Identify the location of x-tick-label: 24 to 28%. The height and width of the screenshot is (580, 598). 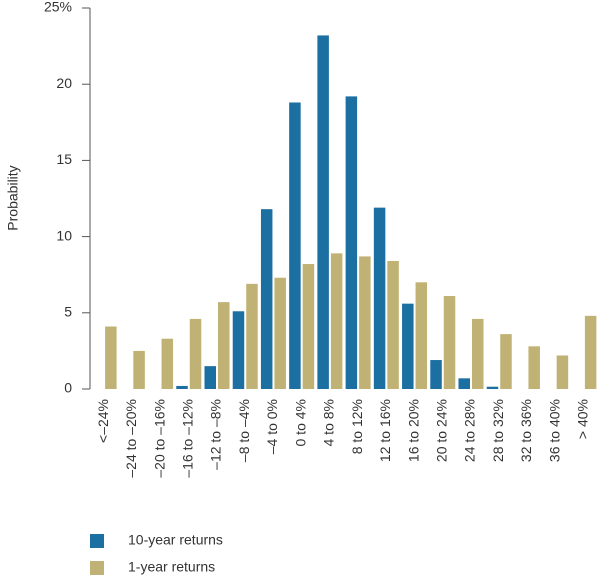
(470, 430).